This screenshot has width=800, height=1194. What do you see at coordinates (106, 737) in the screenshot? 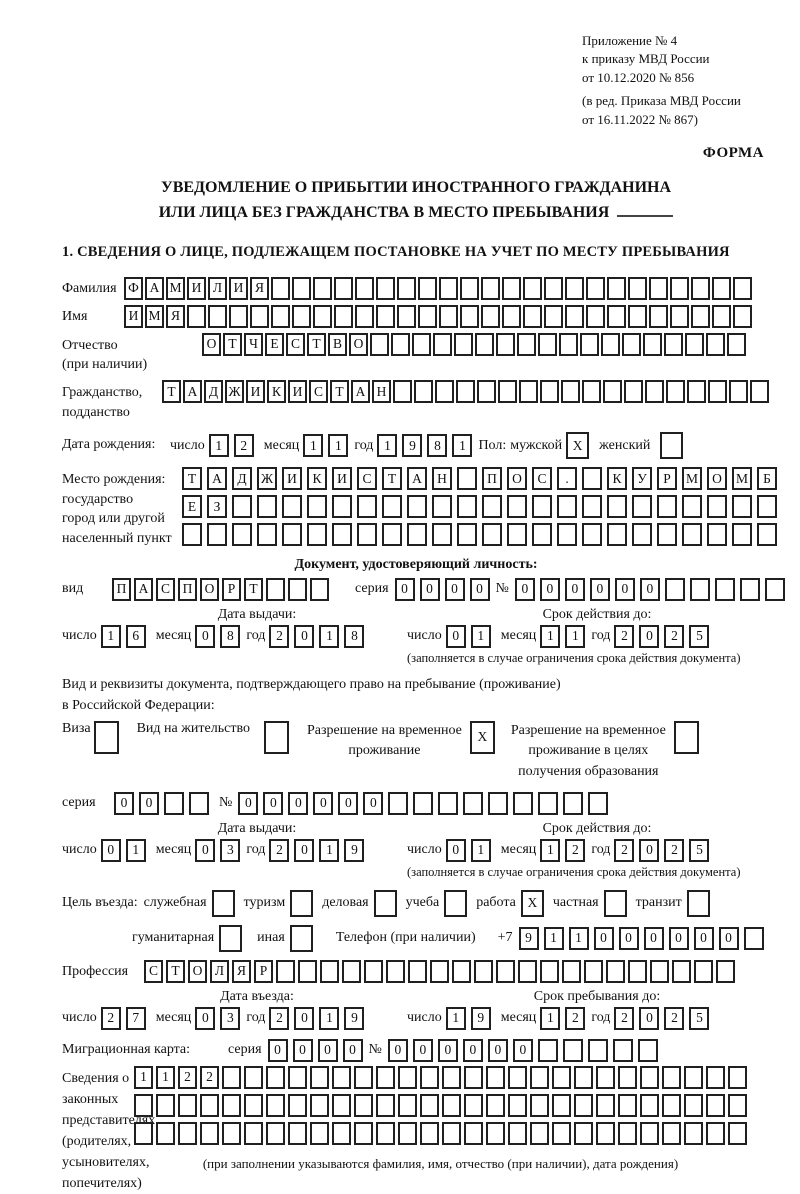
I see `visa-checkbox` at bounding box center [106, 737].